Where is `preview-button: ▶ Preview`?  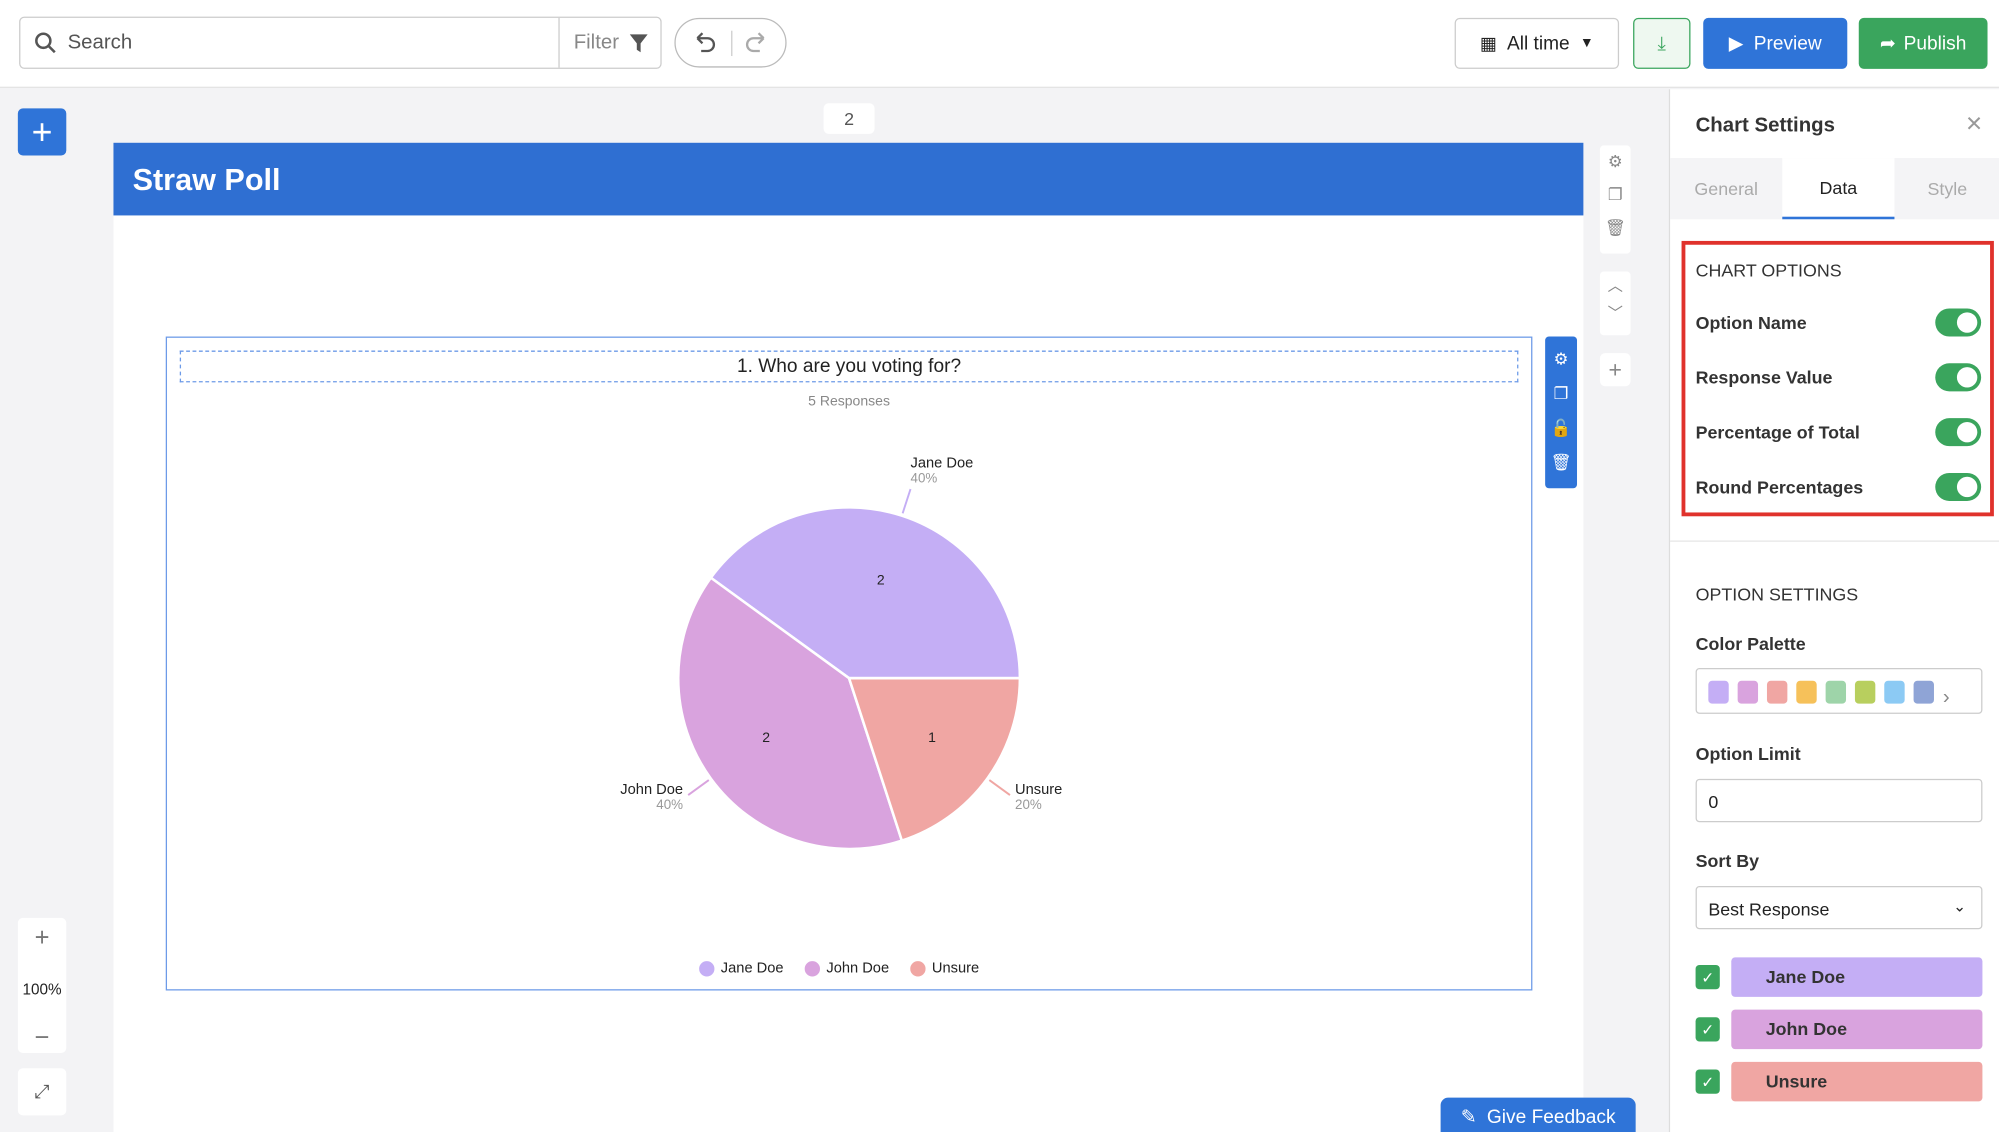
preview-button: ▶ Preview is located at coordinates (1775, 43).